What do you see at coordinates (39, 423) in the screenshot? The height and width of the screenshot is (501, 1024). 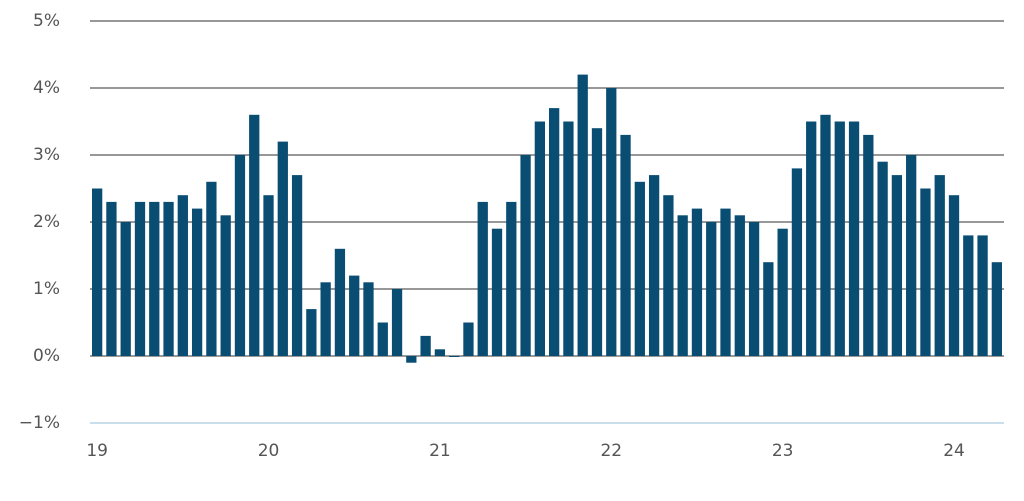 I see `y-tick-label: −1%` at bounding box center [39, 423].